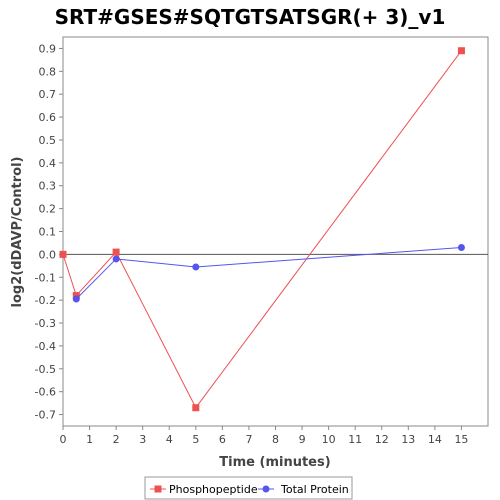  What do you see at coordinates (45, 392) in the screenshot?
I see `y-tick-label: -0.6` at bounding box center [45, 392].